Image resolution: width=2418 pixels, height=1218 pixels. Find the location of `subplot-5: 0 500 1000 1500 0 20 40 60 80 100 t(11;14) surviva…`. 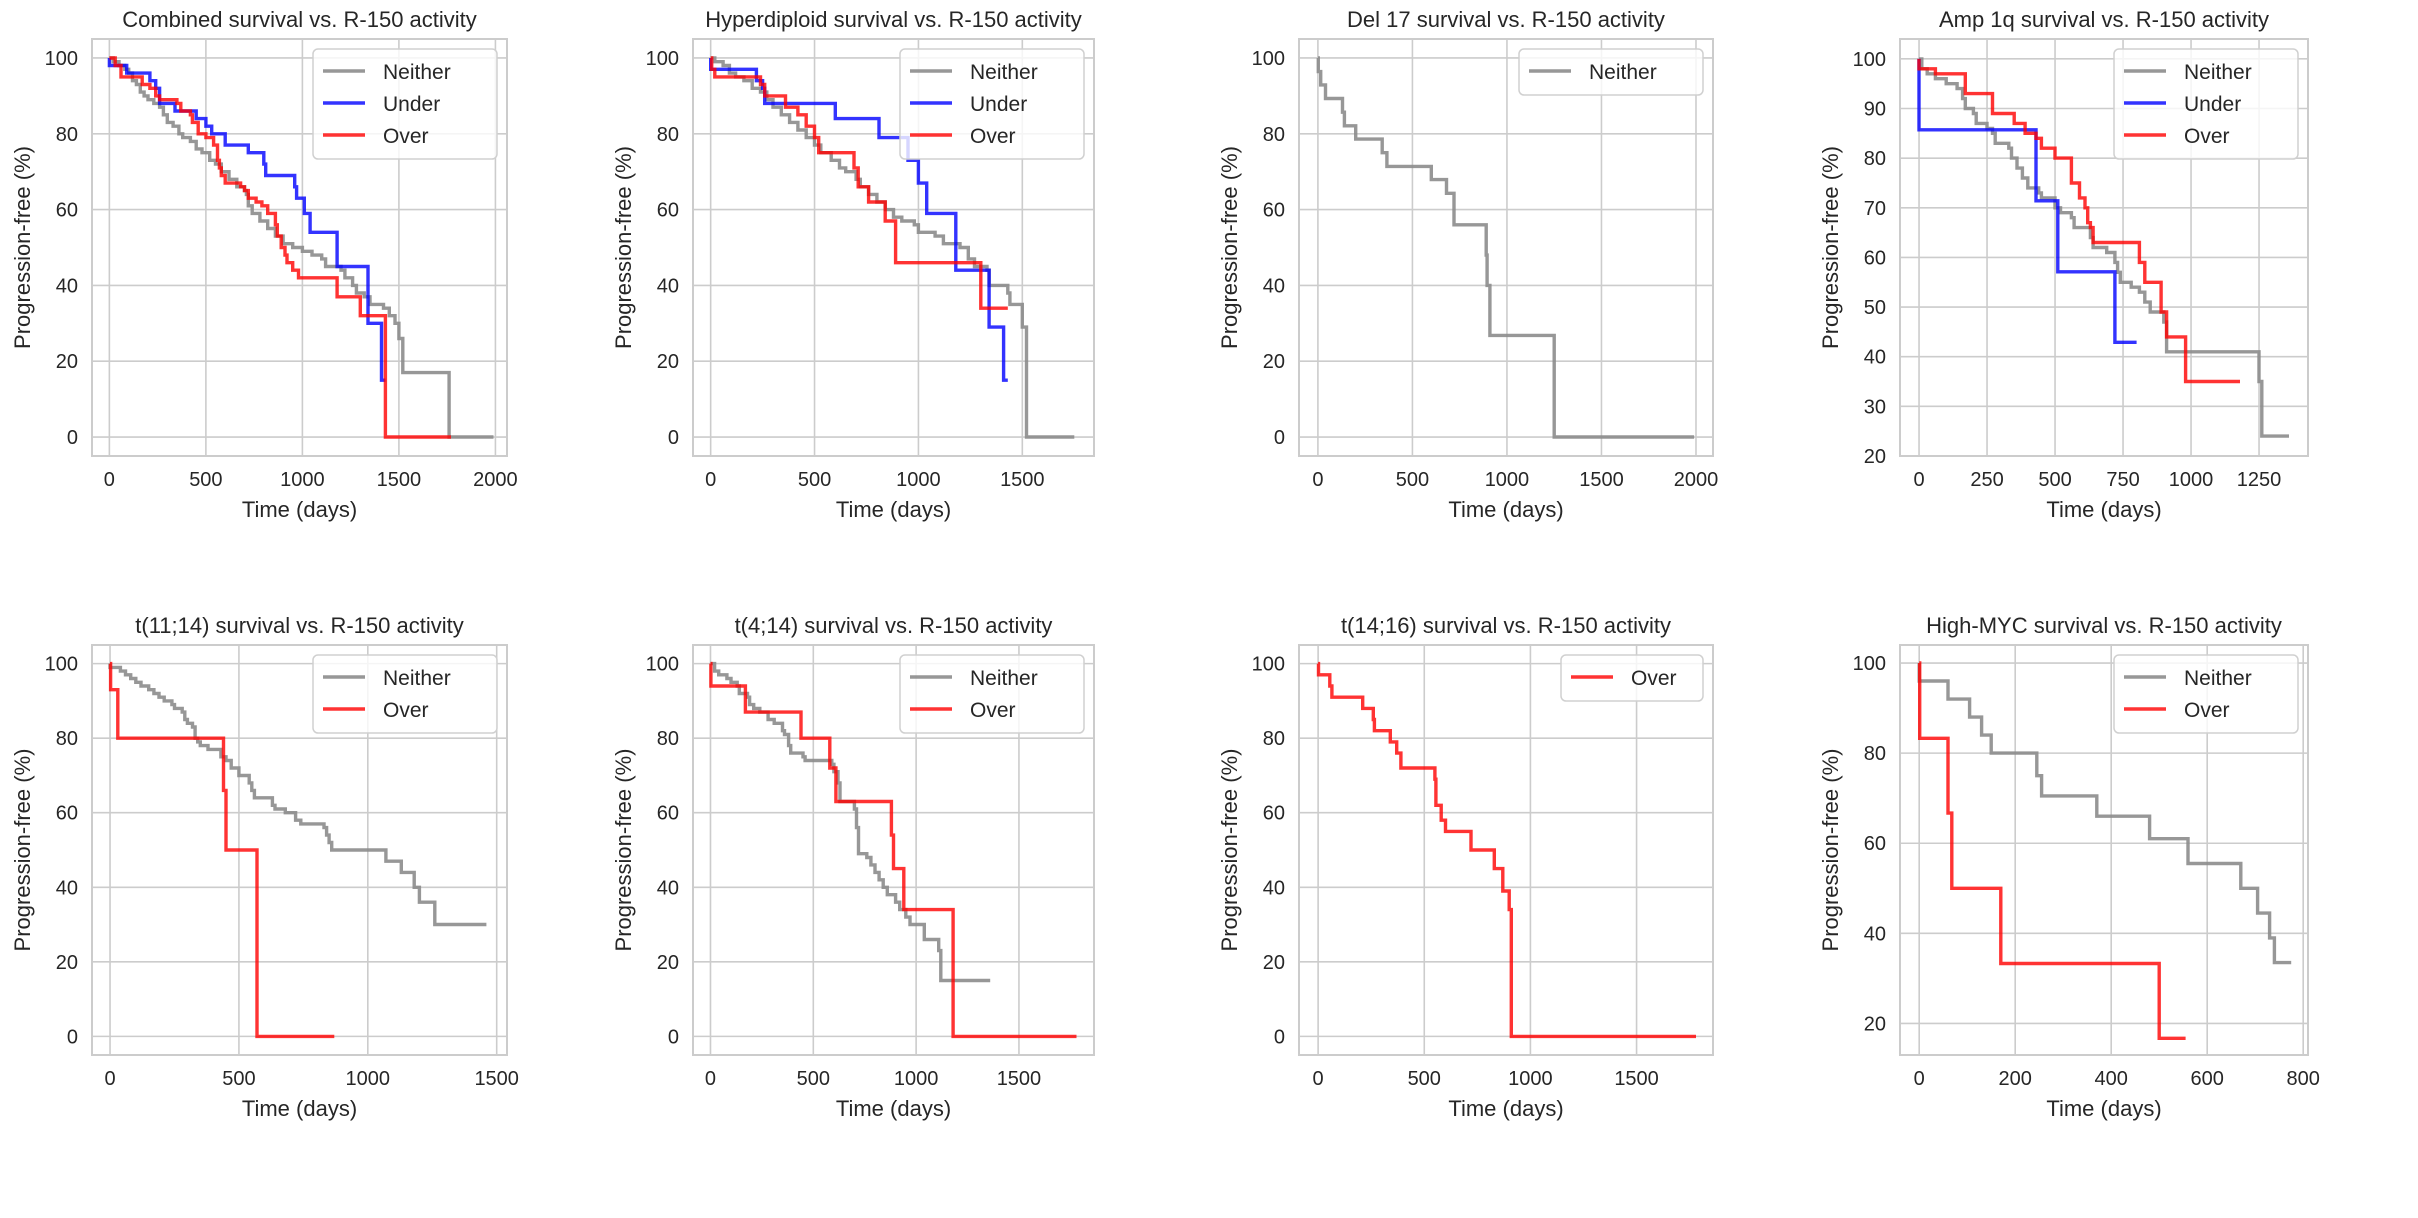

subplot-5: 0 500 1000 1500 0 20 40 60 80 100 t(11;14) surviva… is located at coordinates (264, 867).